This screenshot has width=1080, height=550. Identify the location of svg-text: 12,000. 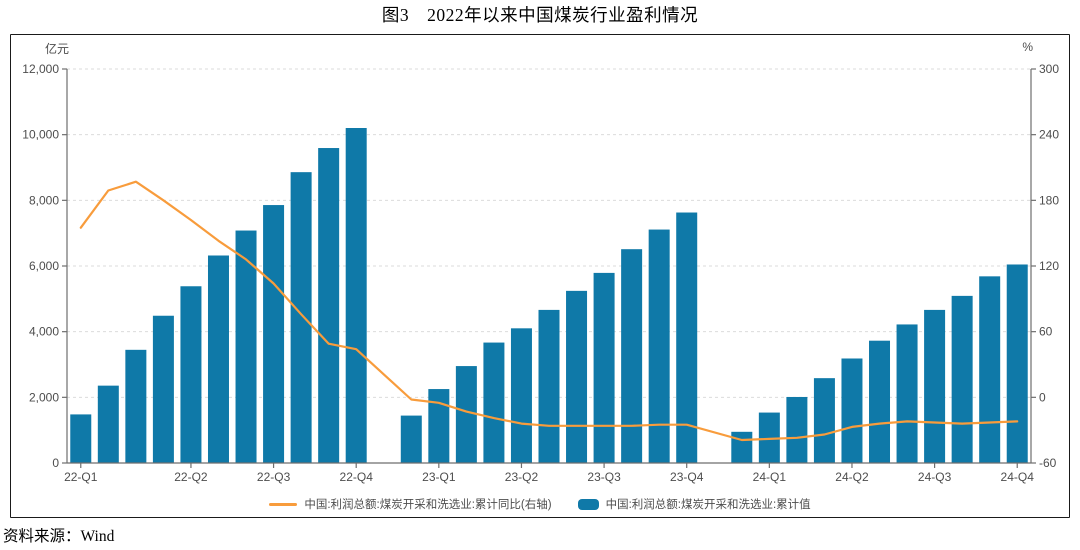
(40, 69).